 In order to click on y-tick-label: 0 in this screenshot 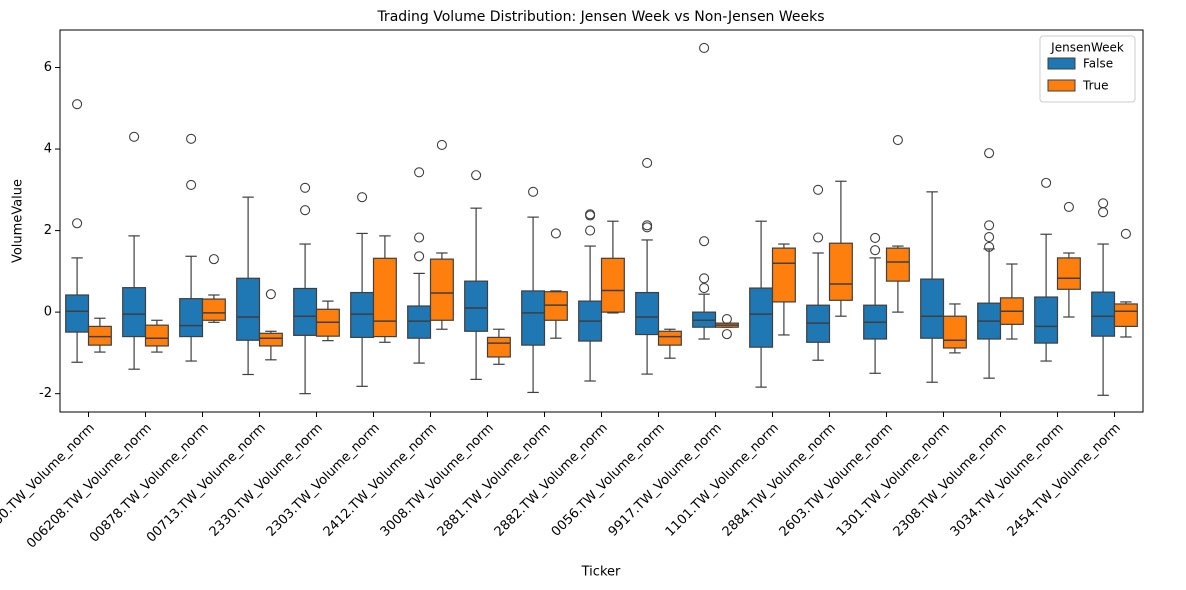, I will do `click(48, 312)`.